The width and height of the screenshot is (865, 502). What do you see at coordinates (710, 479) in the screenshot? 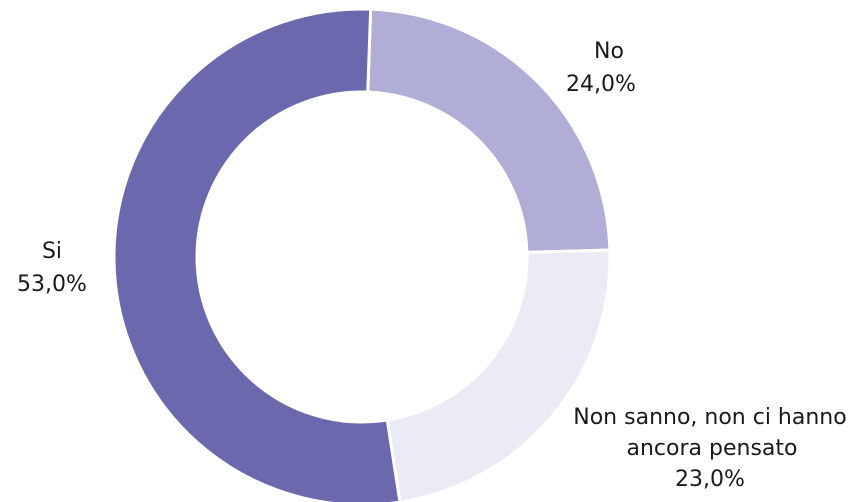
I see `slice-value-non-sanno: 23,0%` at bounding box center [710, 479].